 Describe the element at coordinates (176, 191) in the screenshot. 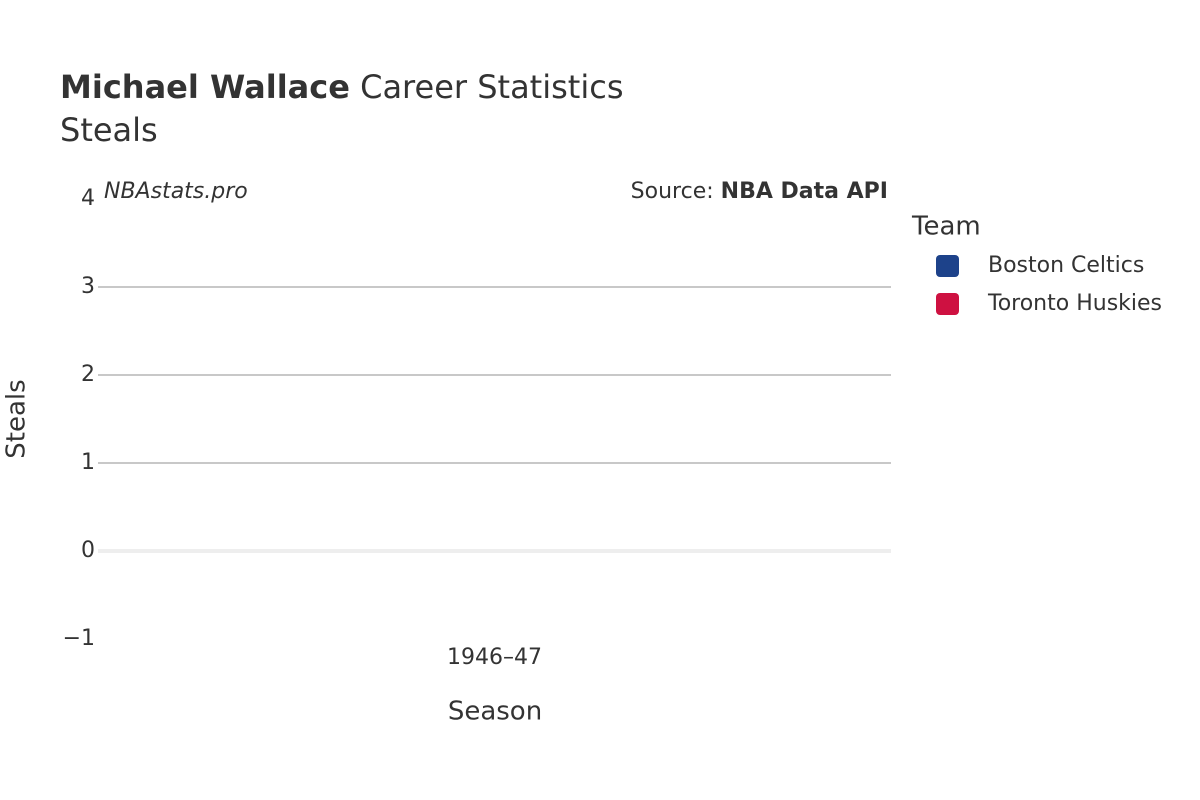

I see `watermark: NBAstats.pro` at that location.